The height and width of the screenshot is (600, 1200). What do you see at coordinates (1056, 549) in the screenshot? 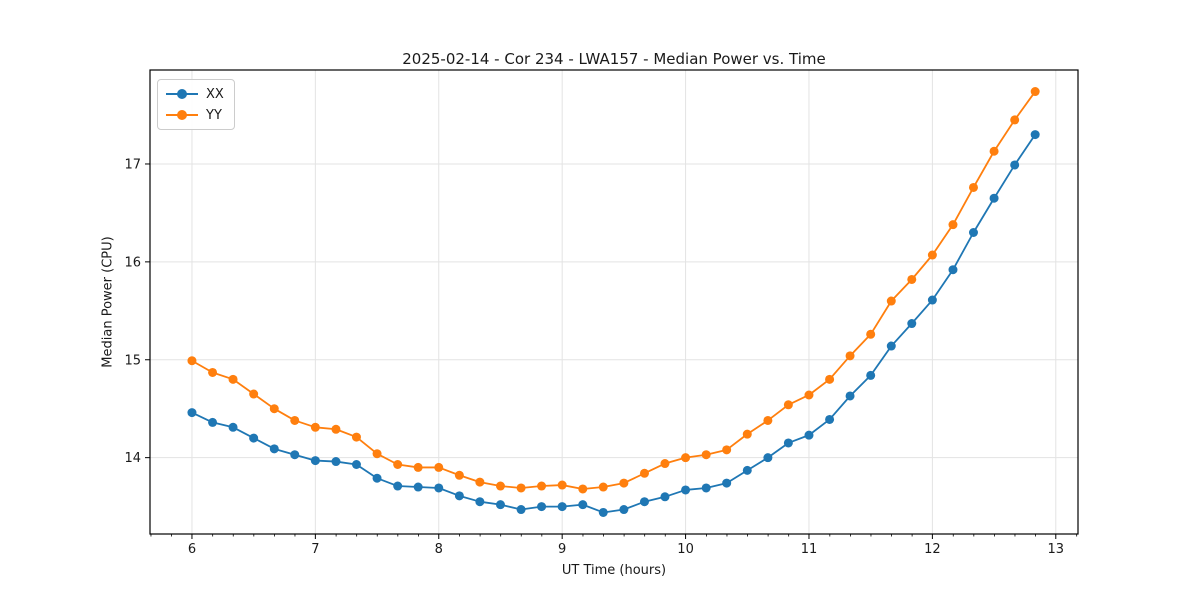
I see `svg-text: 13` at bounding box center [1056, 549].